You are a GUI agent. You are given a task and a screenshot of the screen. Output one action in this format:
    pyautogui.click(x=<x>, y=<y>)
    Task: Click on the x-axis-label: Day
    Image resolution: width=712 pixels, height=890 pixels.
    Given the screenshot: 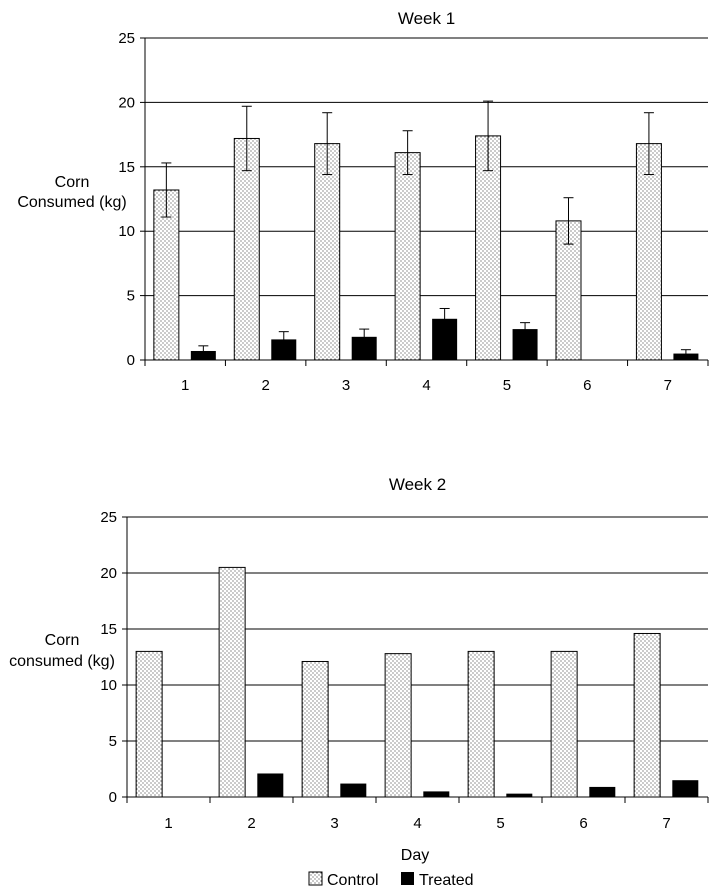 What is the action you would take?
    pyautogui.click(x=415, y=855)
    